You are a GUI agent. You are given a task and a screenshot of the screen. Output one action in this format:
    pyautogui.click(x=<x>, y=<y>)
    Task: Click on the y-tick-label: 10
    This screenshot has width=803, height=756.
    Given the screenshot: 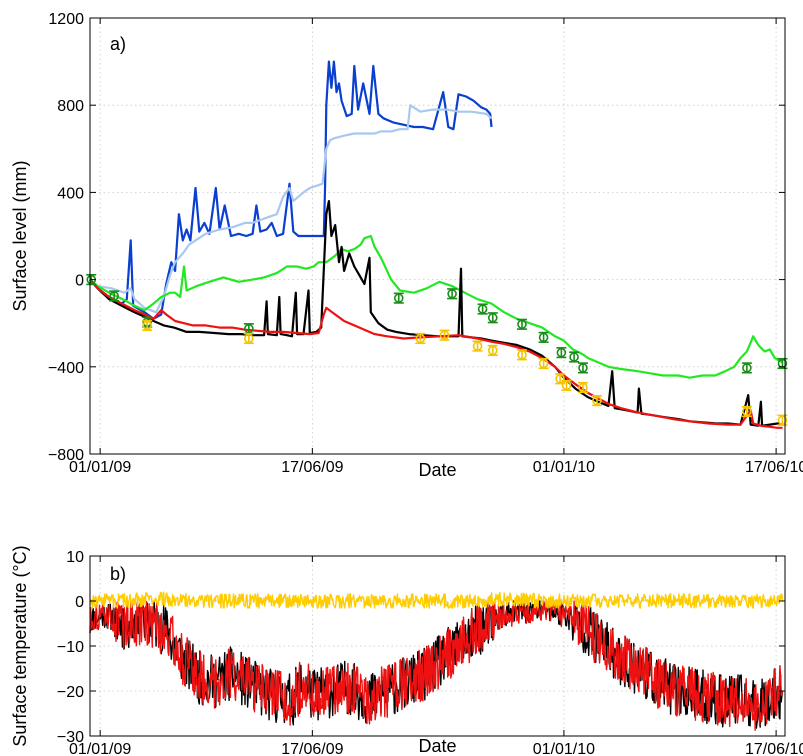 What is the action you would take?
    pyautogui.click(x=75, y=557)
    